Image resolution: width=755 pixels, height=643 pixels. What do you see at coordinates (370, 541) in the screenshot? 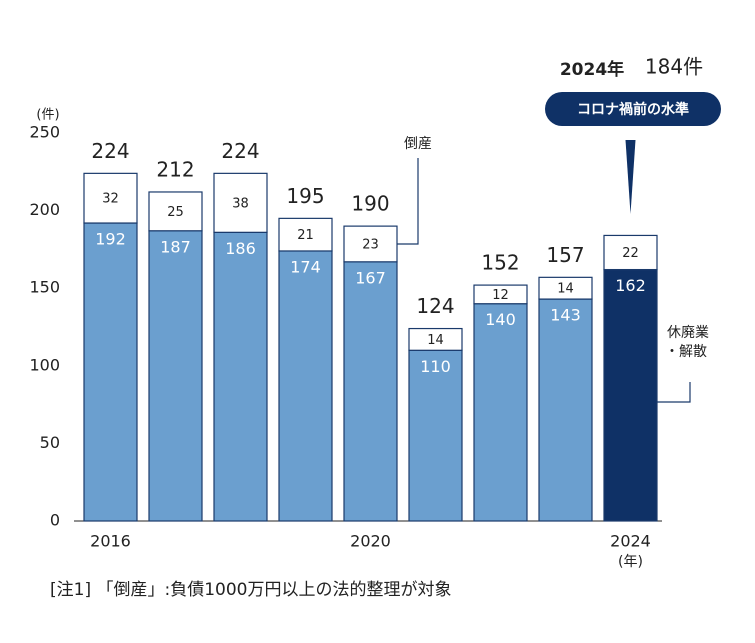
I see `x-tick-label-2020: 2020` at bounding box center [370, 541].